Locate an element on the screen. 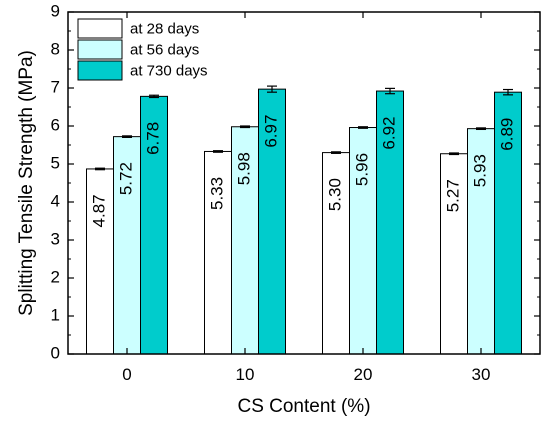 The height and width of the screenshot is (427, 550). y-tick-label: 6 is located at coordinates (55, 124).